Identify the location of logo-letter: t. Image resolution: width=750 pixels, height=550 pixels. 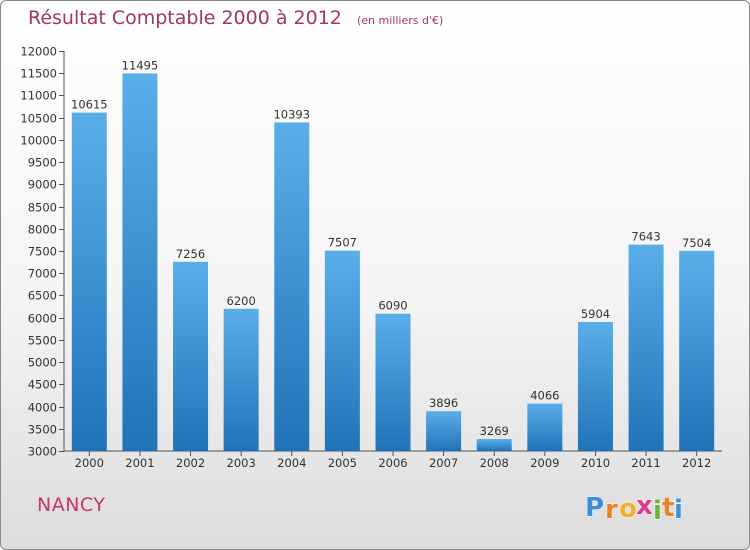
(668, 508).